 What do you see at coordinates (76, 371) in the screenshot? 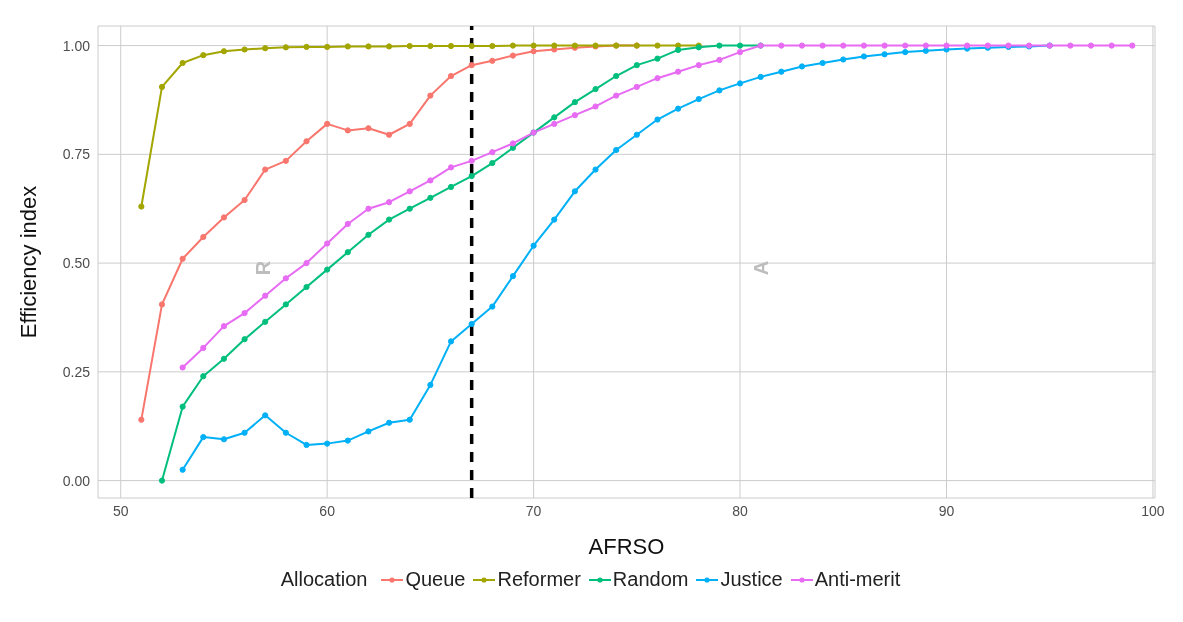
I see `y-tick-label: 0.25` at bounding box center [76, 371].